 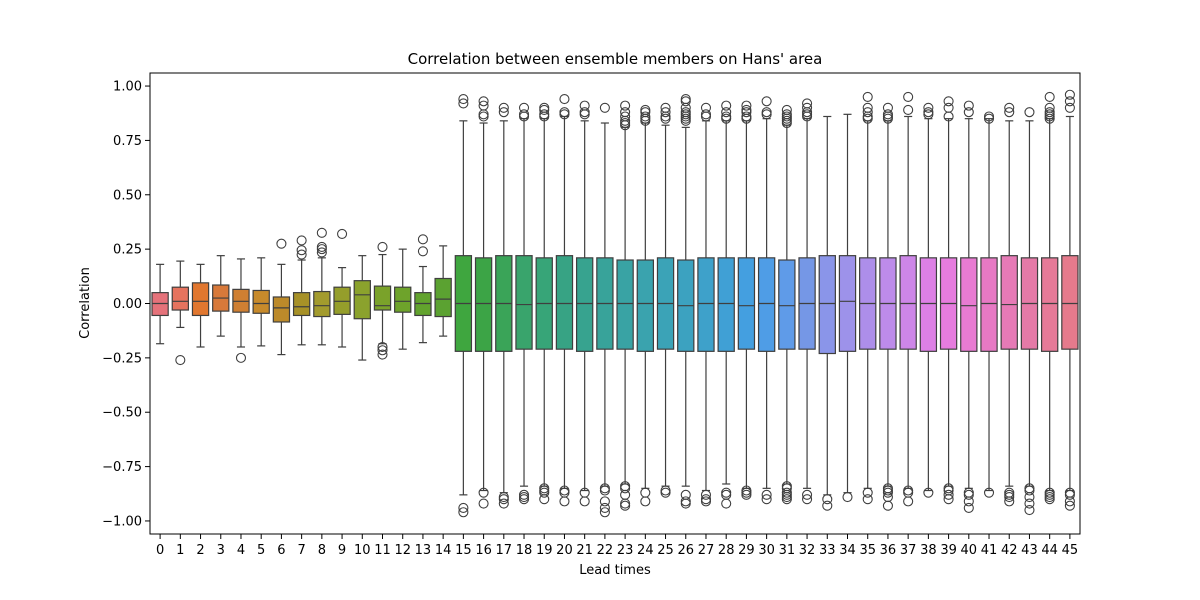 I want to click on x-tick-label: 42, so click(x=1009, y=550).